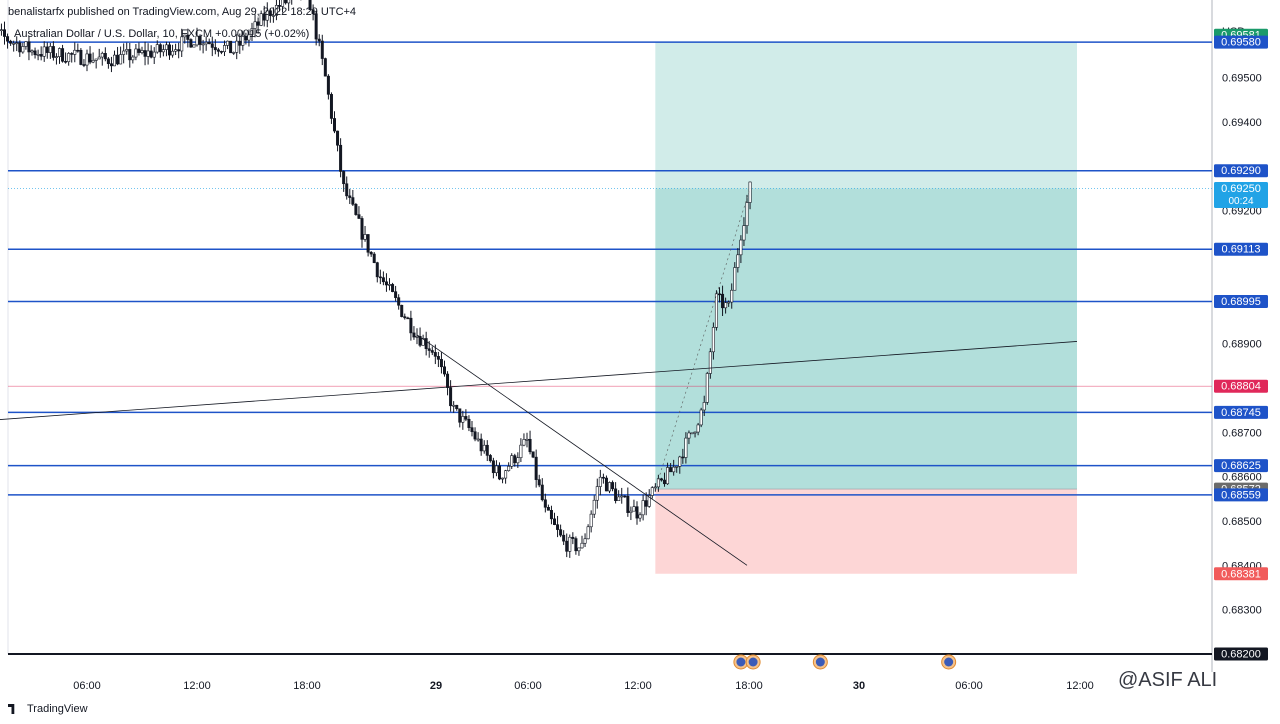  I want to click on y-tick-label: 0.69400, so click(1242, 123).